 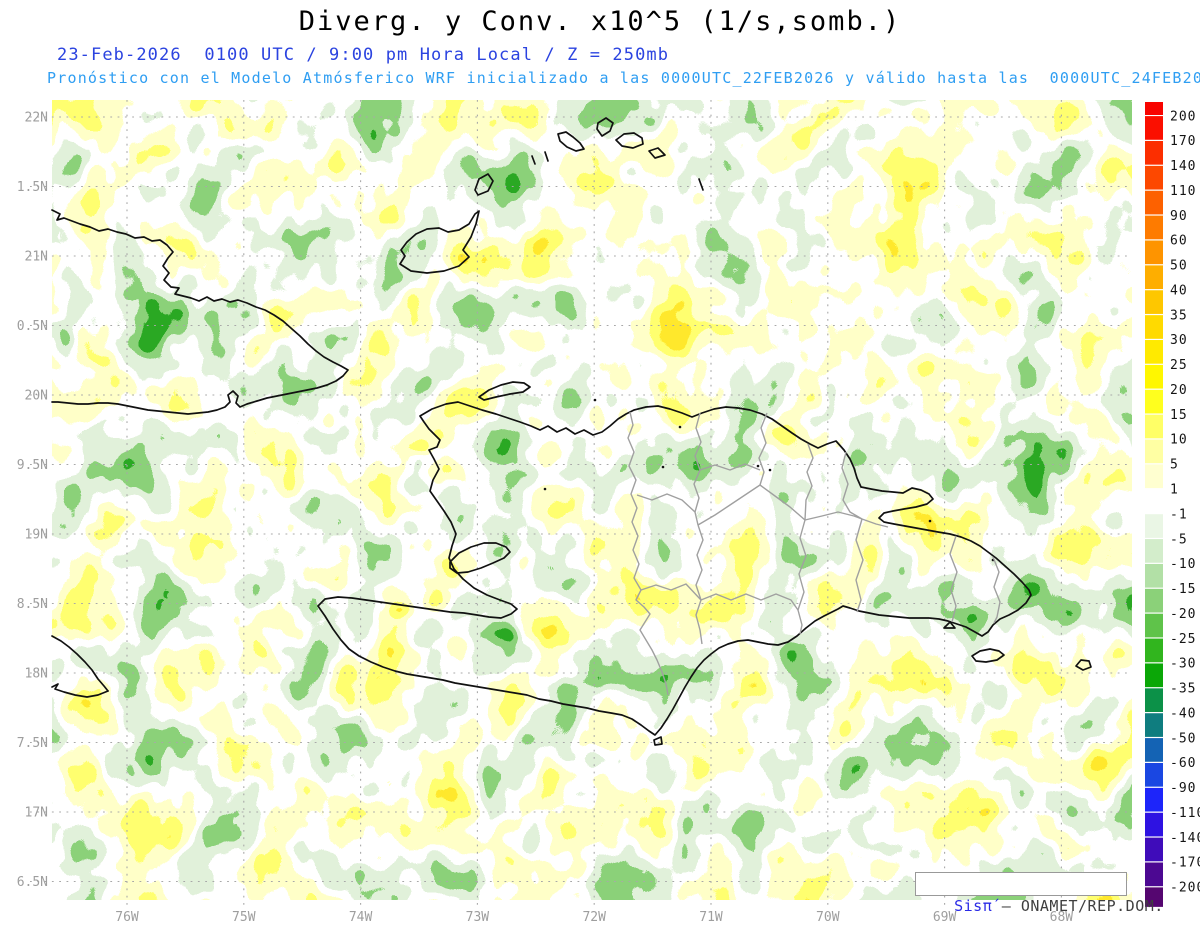 I want to click on page-title: Diverg. y Conv. x10^5 (1/s,somb.), so click(x=600, y=21).